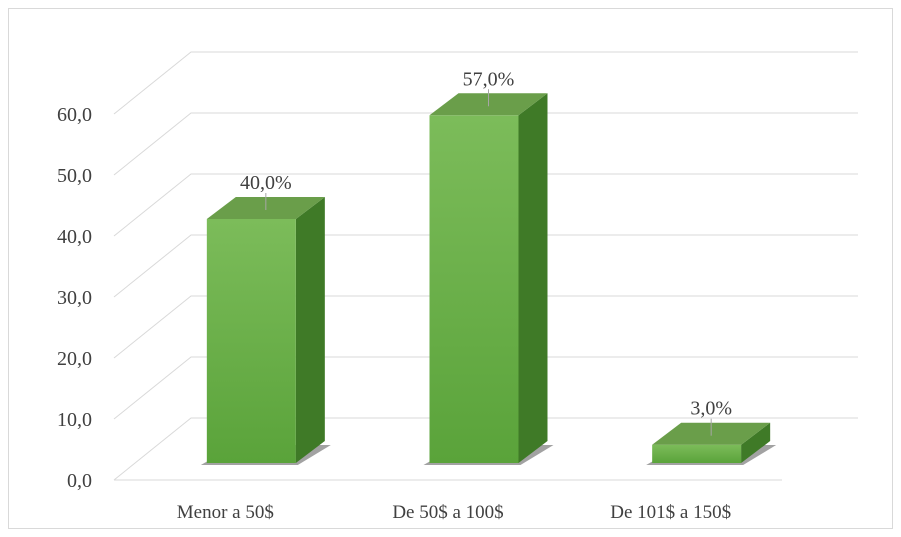  Describe the element at coordinates (711, 409) in the screenshot. I see `data-label: 3,0%` at that location.